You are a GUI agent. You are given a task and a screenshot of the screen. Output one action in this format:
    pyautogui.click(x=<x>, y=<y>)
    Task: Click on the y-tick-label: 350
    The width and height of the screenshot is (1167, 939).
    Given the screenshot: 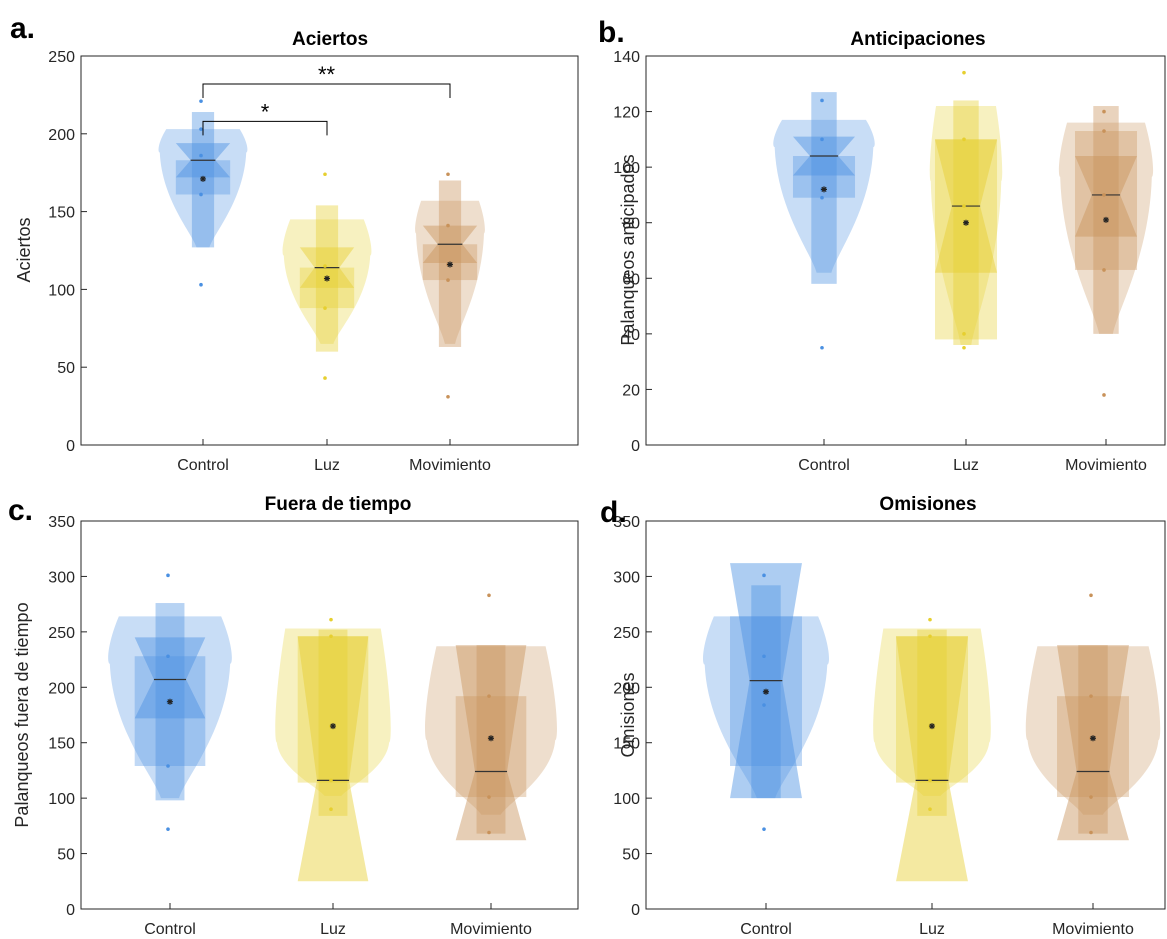 What is the action you would take?
    pyautogui.click(x=61, y=522)
    